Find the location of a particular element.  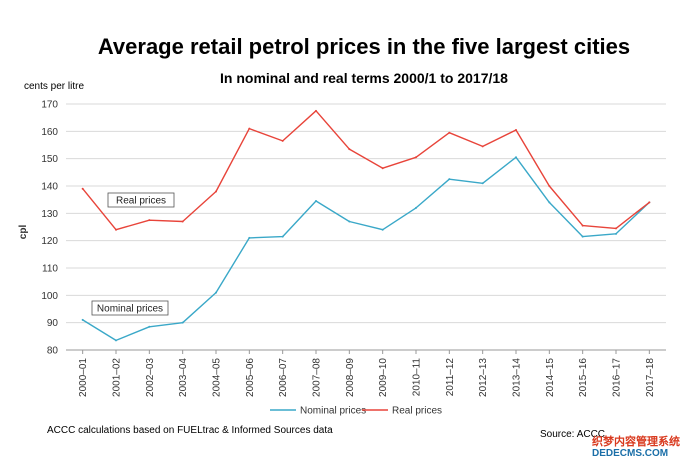

x-tick-label: 2008–09 is located at coordinates (350, 377).